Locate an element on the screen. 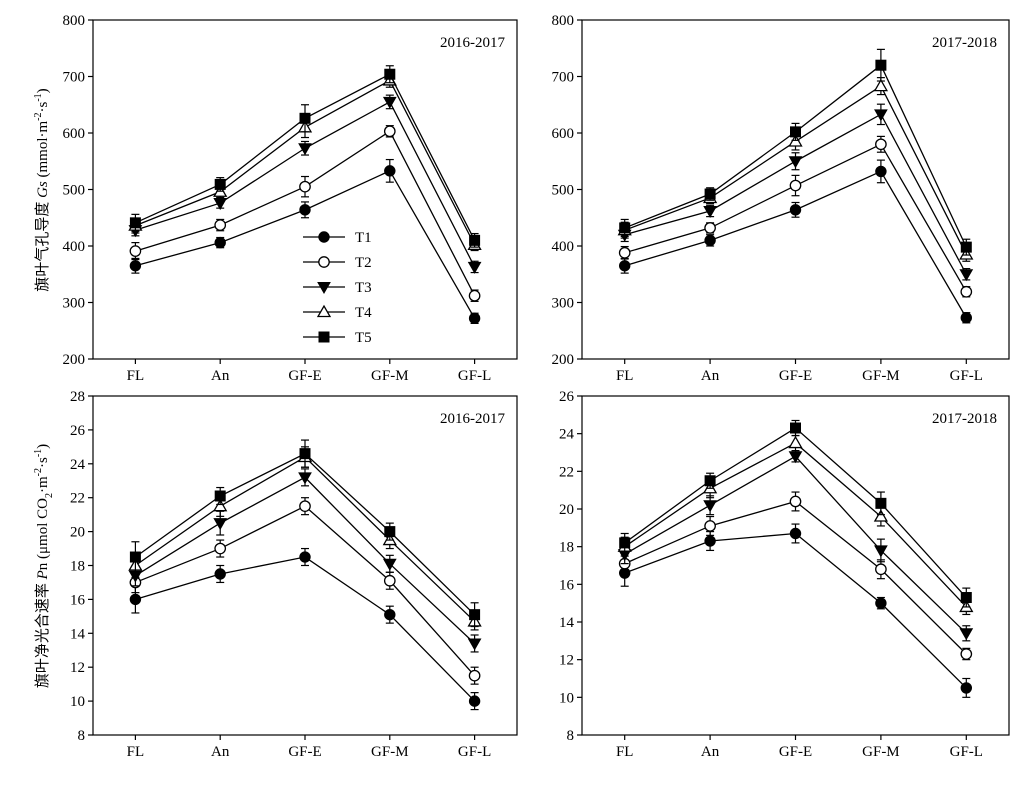 This screenshot has height=787, width=1021. legend-label: T3 is located at coordinates (363, 288).